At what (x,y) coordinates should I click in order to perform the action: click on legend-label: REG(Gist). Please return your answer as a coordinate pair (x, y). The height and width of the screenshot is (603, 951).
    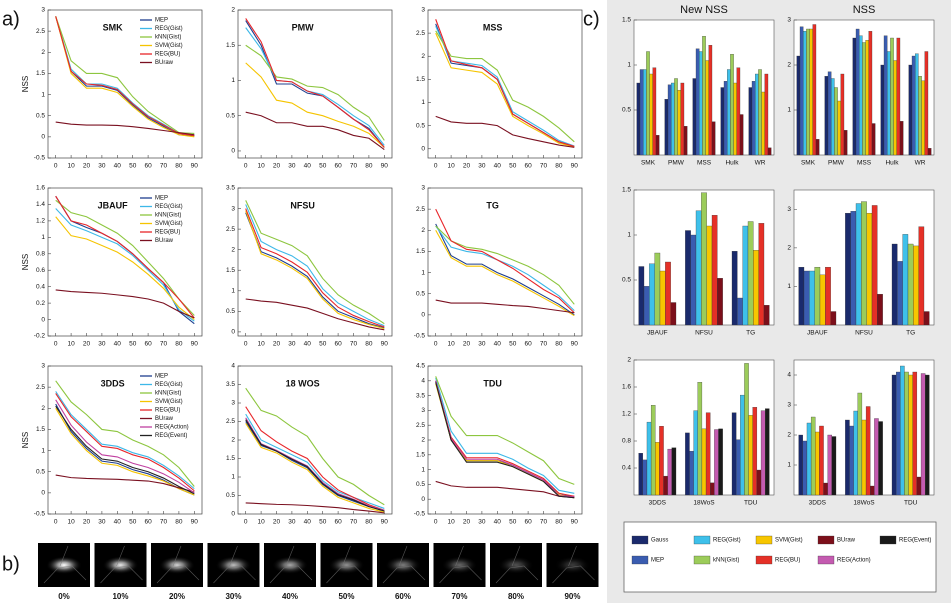
    Looking at the image, I should click on (169, 207).